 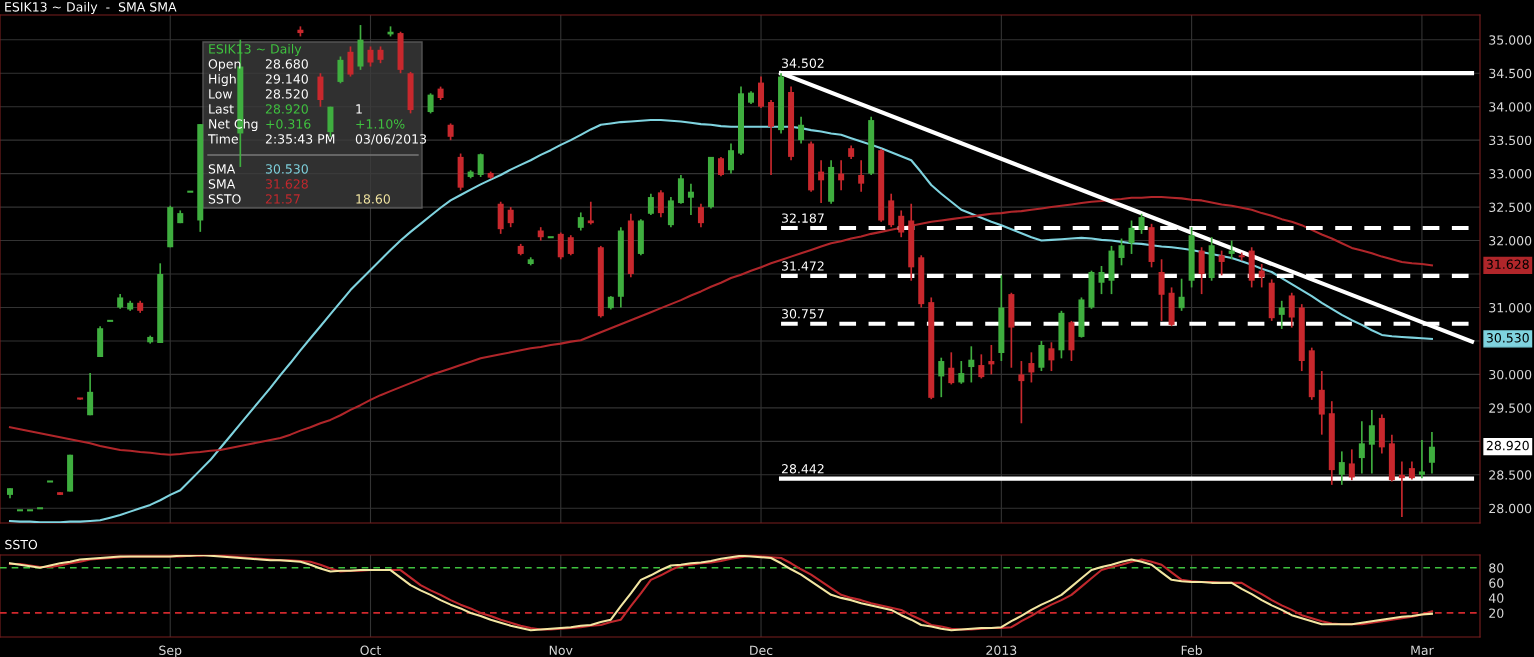 I want to click on x-tick-label: Feb, so click(x=1191, y=650).